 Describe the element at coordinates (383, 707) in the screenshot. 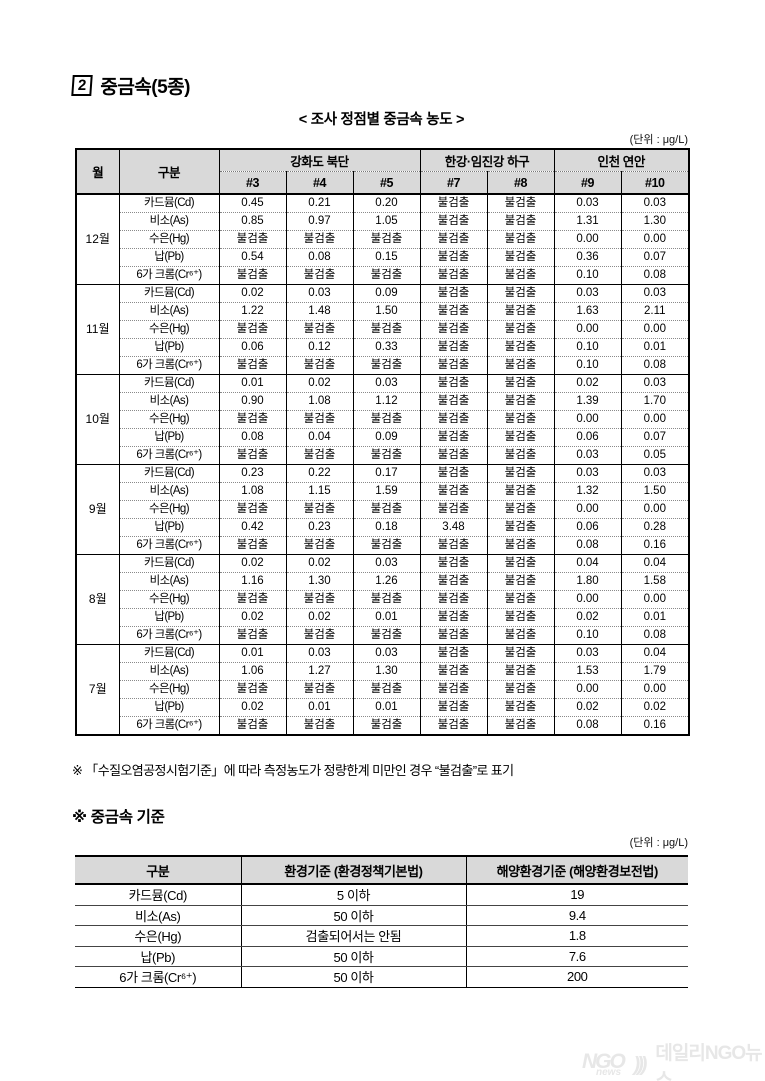

I see `measurement-row: 납(Pb) 0.02 0.01 0.01 불검출 불검출 0.02 0.02` at that location.